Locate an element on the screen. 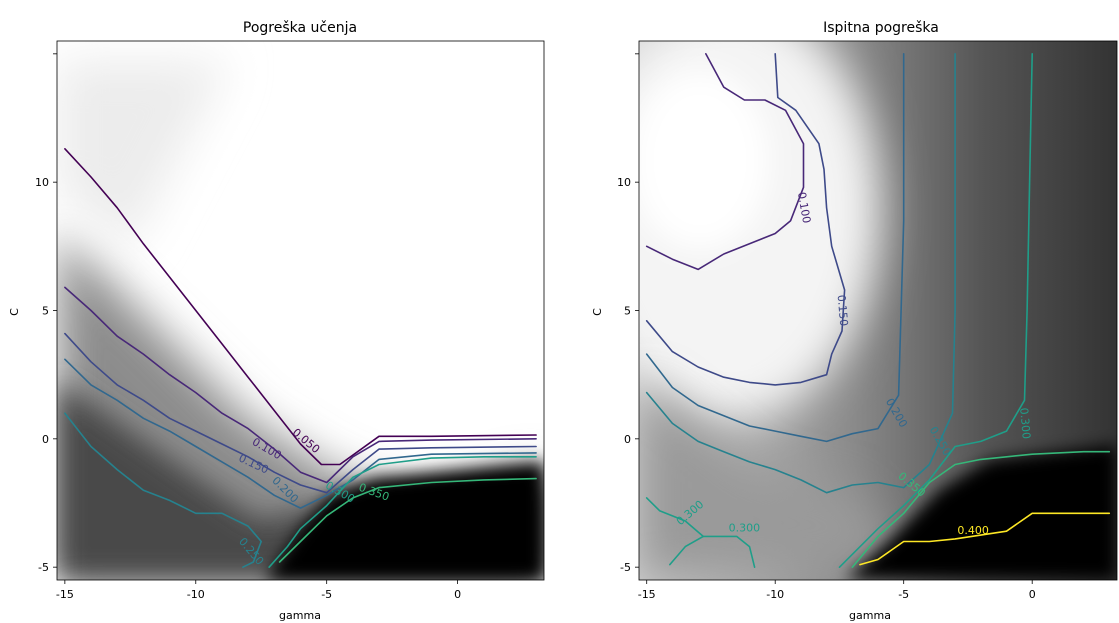 The height and width of the screenshot is (623, 1119). contour-line-0.400 is located at coordinates (985, 539).